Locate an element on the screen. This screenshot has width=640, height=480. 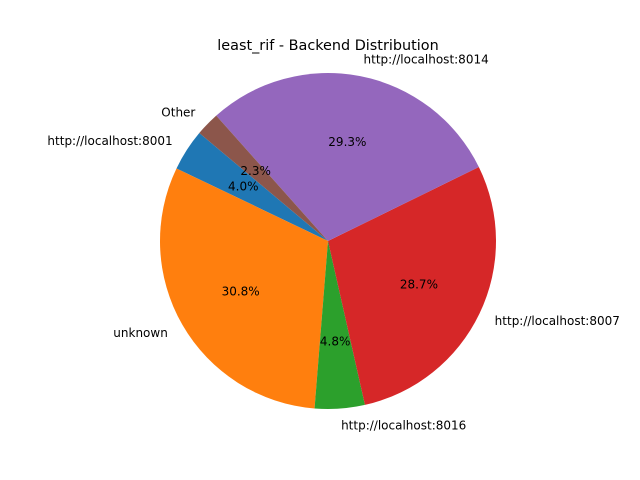
slice-label-unknown: unknown is located at coordinates (140, 333).